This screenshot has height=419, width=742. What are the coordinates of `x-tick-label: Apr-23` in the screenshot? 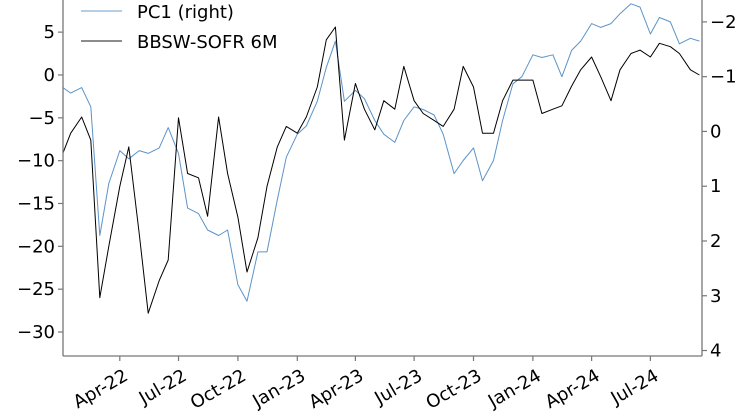 It's located at (336, 389).